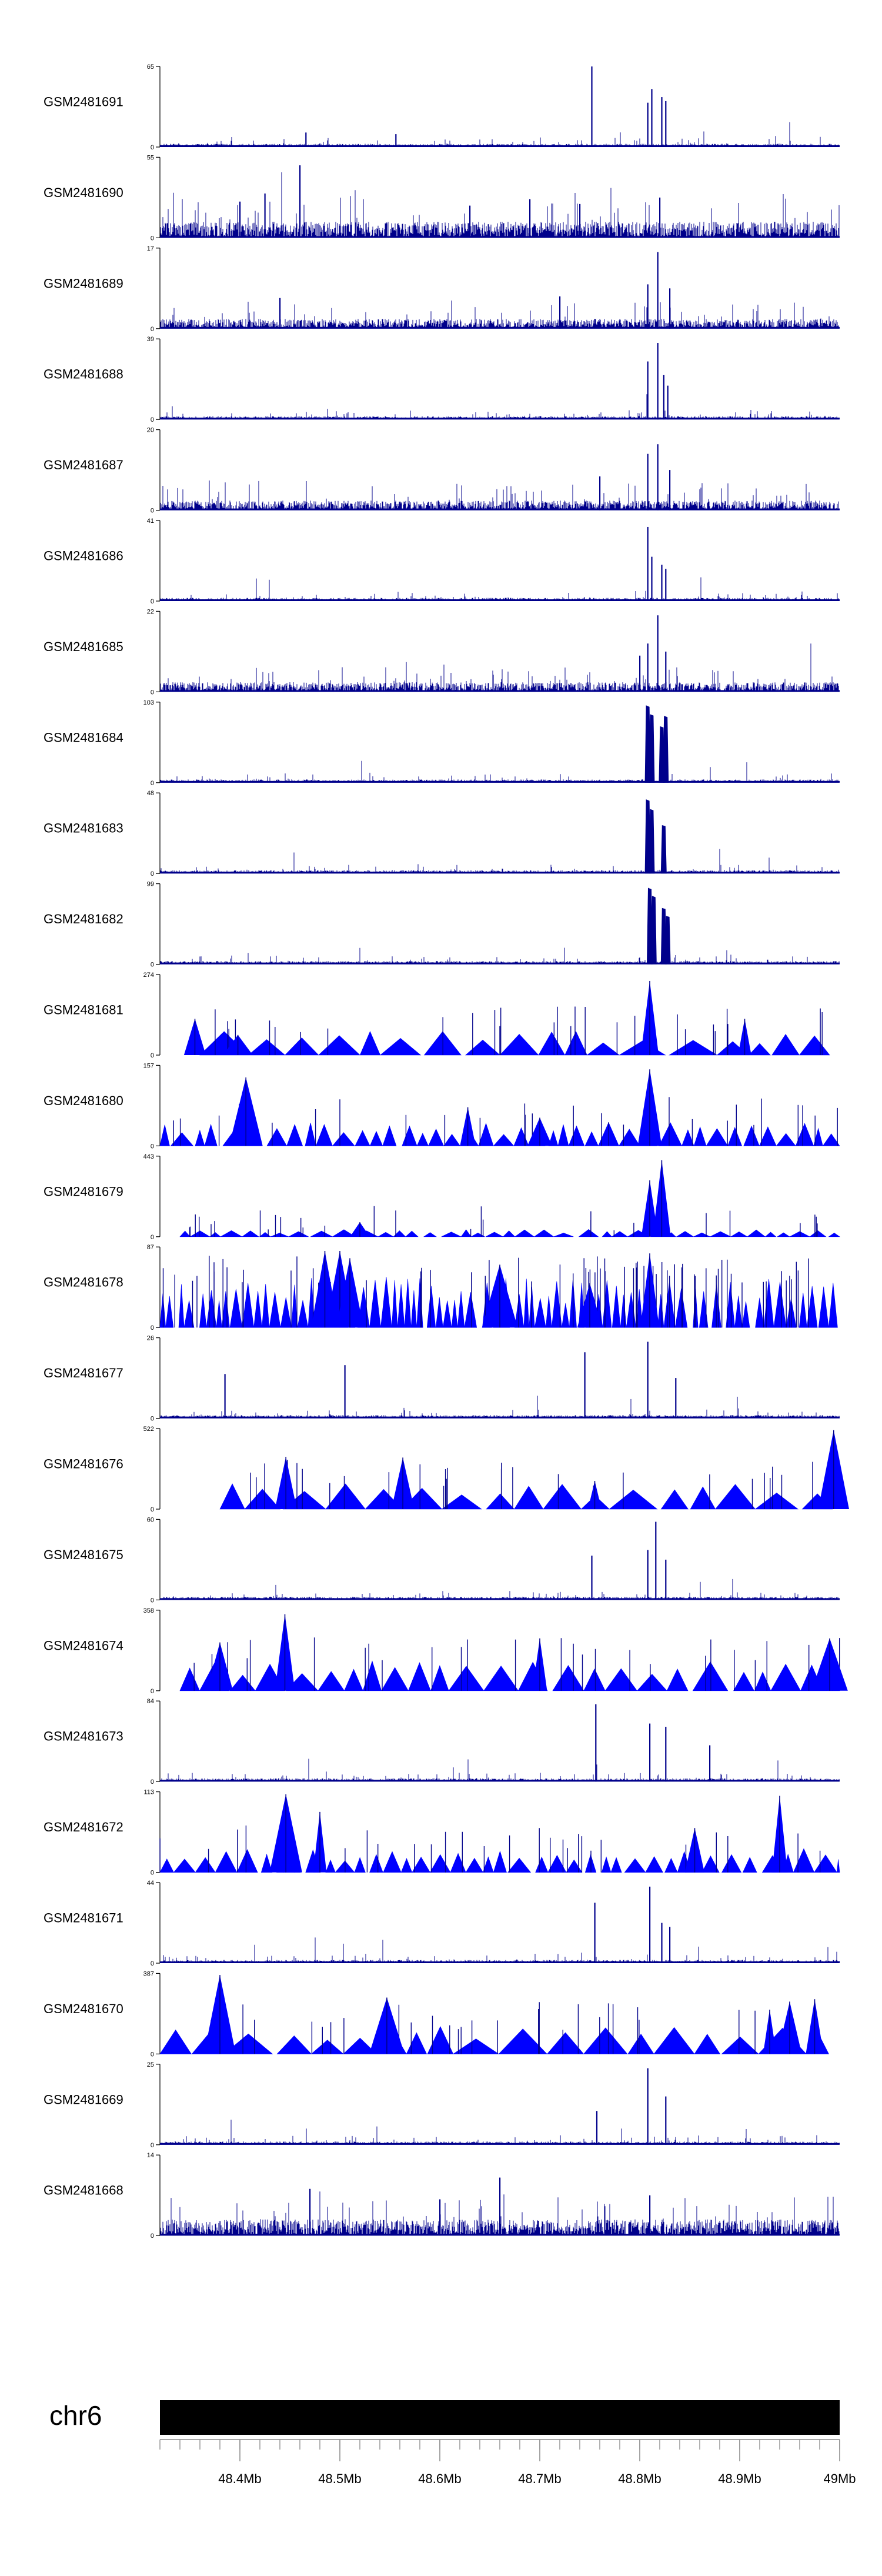 The height and width of the screenshot is (2576, 882). I want to click on track-label: GSM2481672, so click(83, 1827).